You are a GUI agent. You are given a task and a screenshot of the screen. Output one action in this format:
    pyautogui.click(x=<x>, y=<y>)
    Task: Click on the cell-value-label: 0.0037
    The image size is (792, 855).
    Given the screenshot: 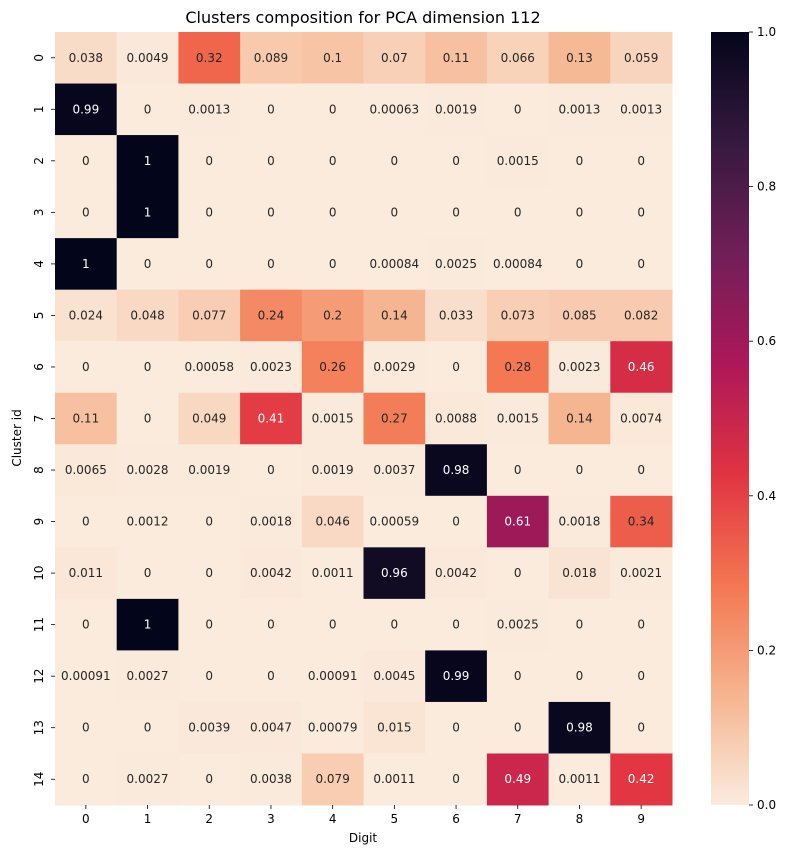 What is the action you would take?
    pyautogui.click(x=394, y=470)
    